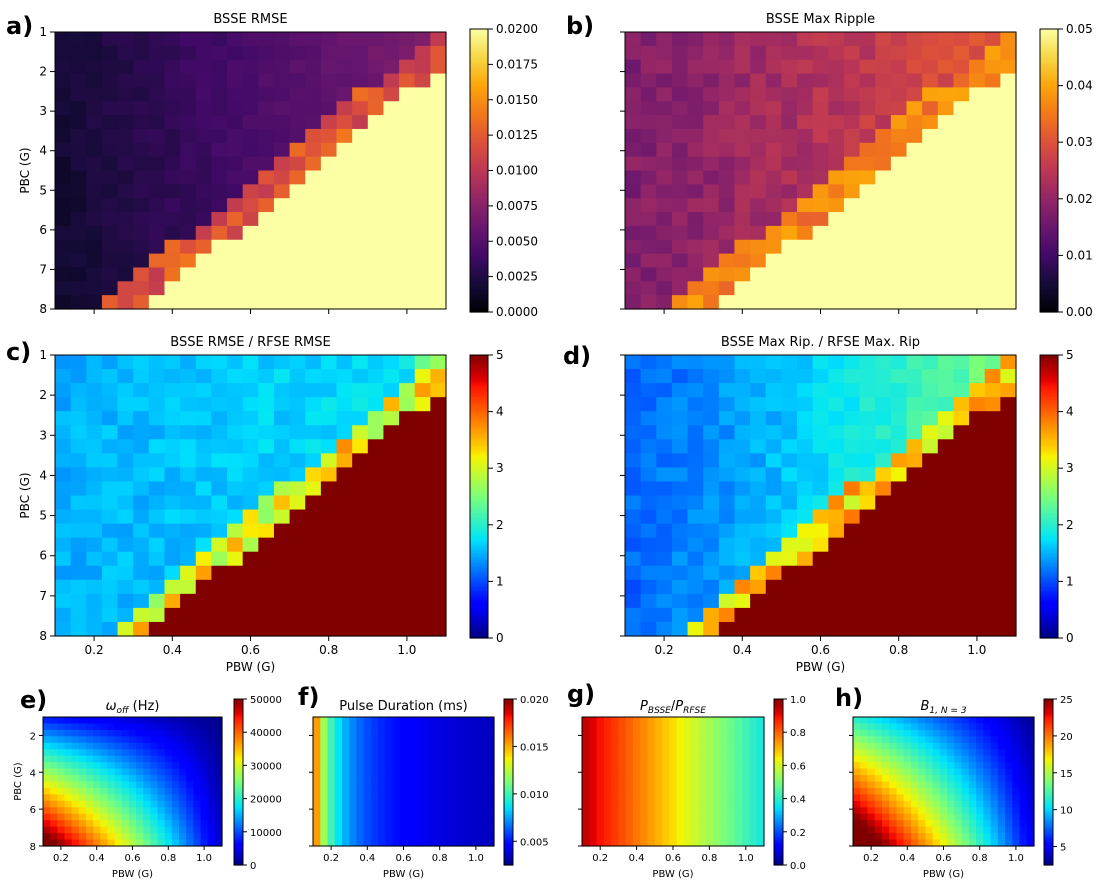 The width and height of the screenshot is (1104, 888). What do you see at coordinates (43, 309) in the screenshot?
I see `y-tick-label: 8` at bounding box center [43, 309].